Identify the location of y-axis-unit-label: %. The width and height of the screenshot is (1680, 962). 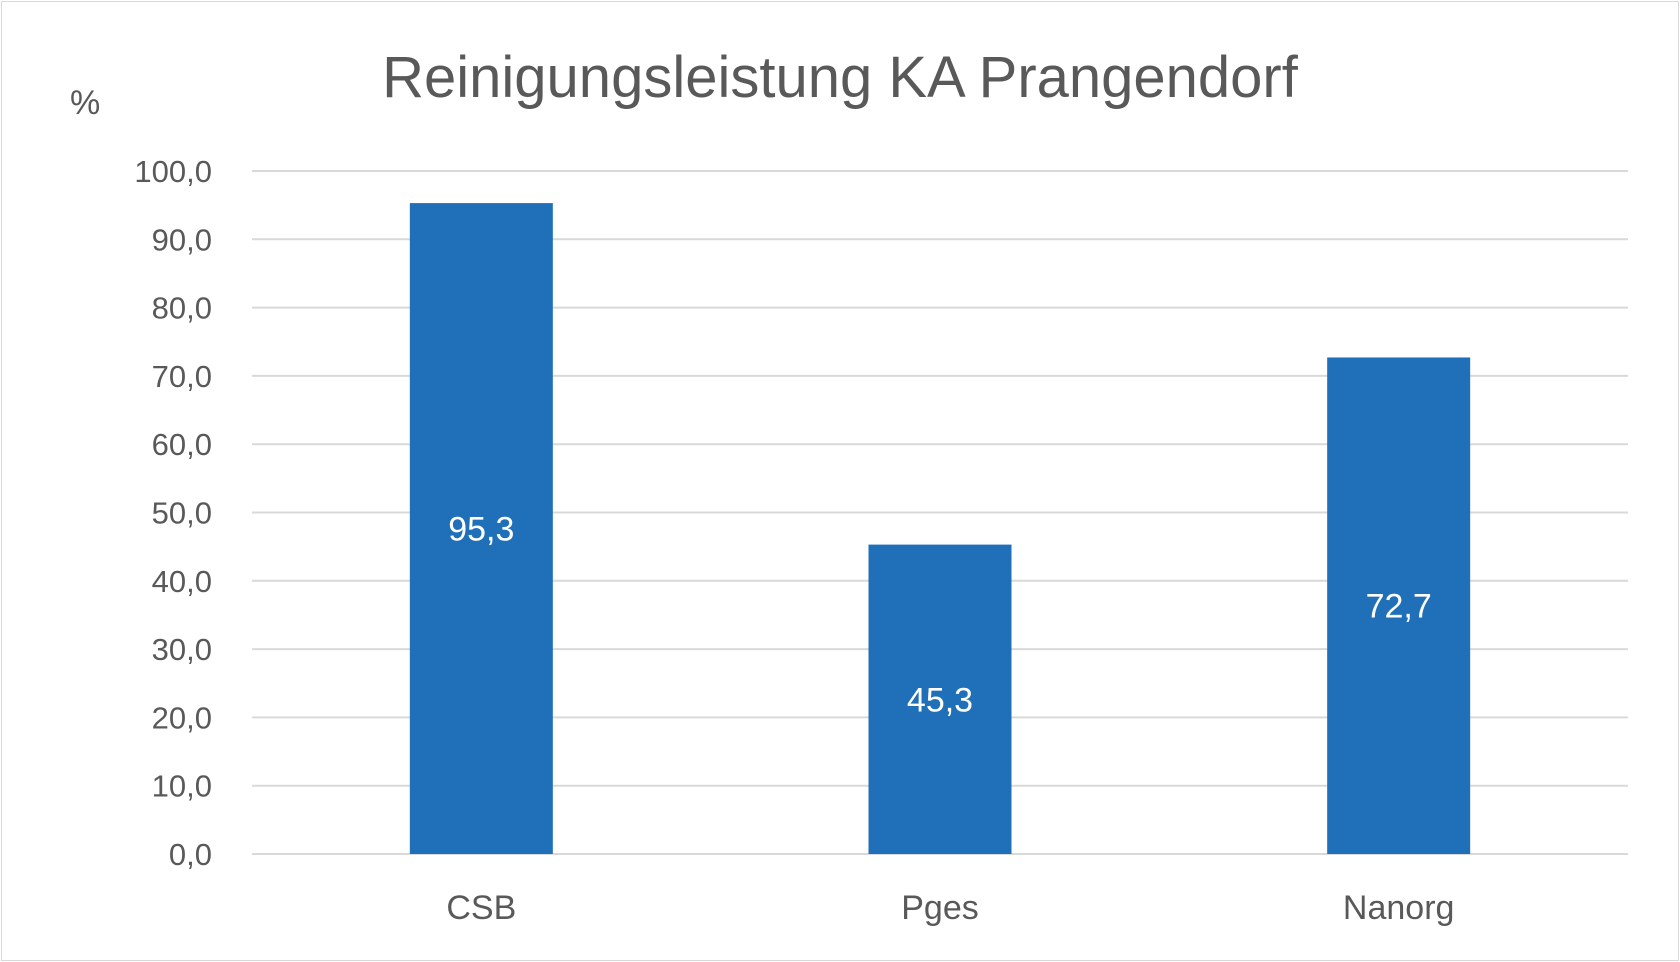
(85, 103).